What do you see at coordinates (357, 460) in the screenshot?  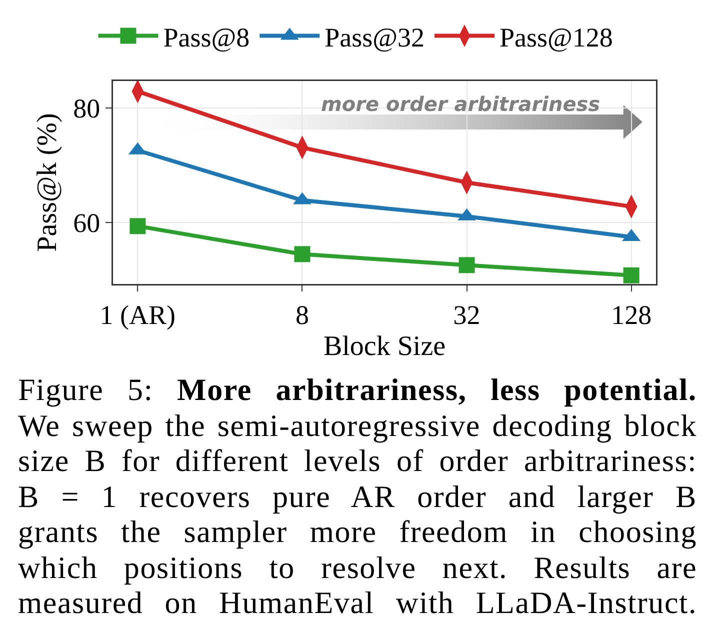 I see `text: size B for different levels of order arbitrariness:` at bounding box center [357, 460].